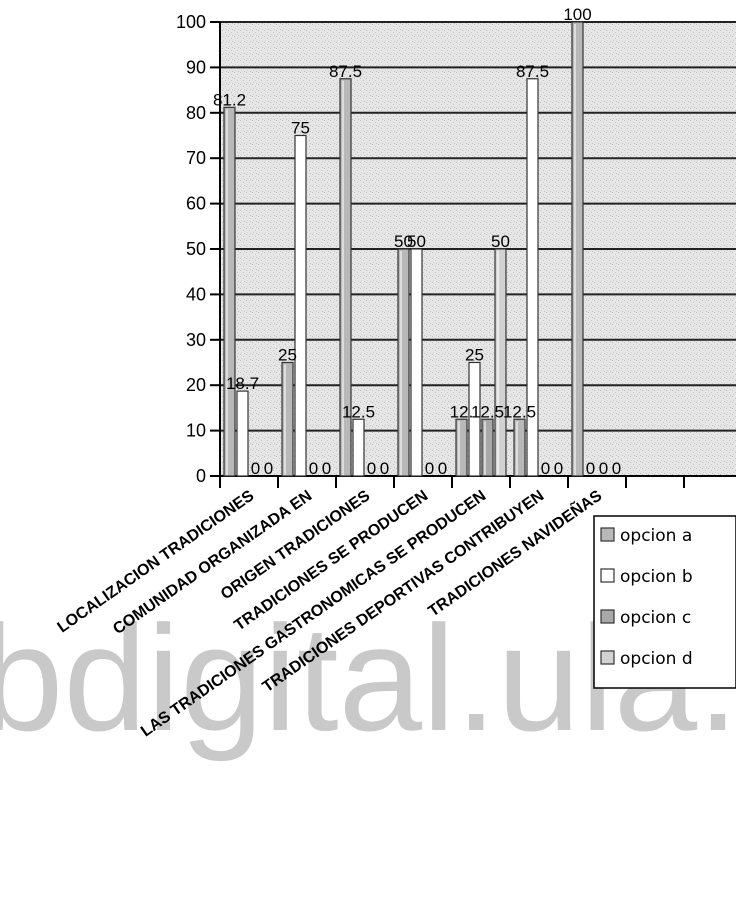 The height and width of the screenshot is (913, 736). Describe the element at coordinates (196, 158) in the screenshot. I see `y-tick-label: 70` at that location.